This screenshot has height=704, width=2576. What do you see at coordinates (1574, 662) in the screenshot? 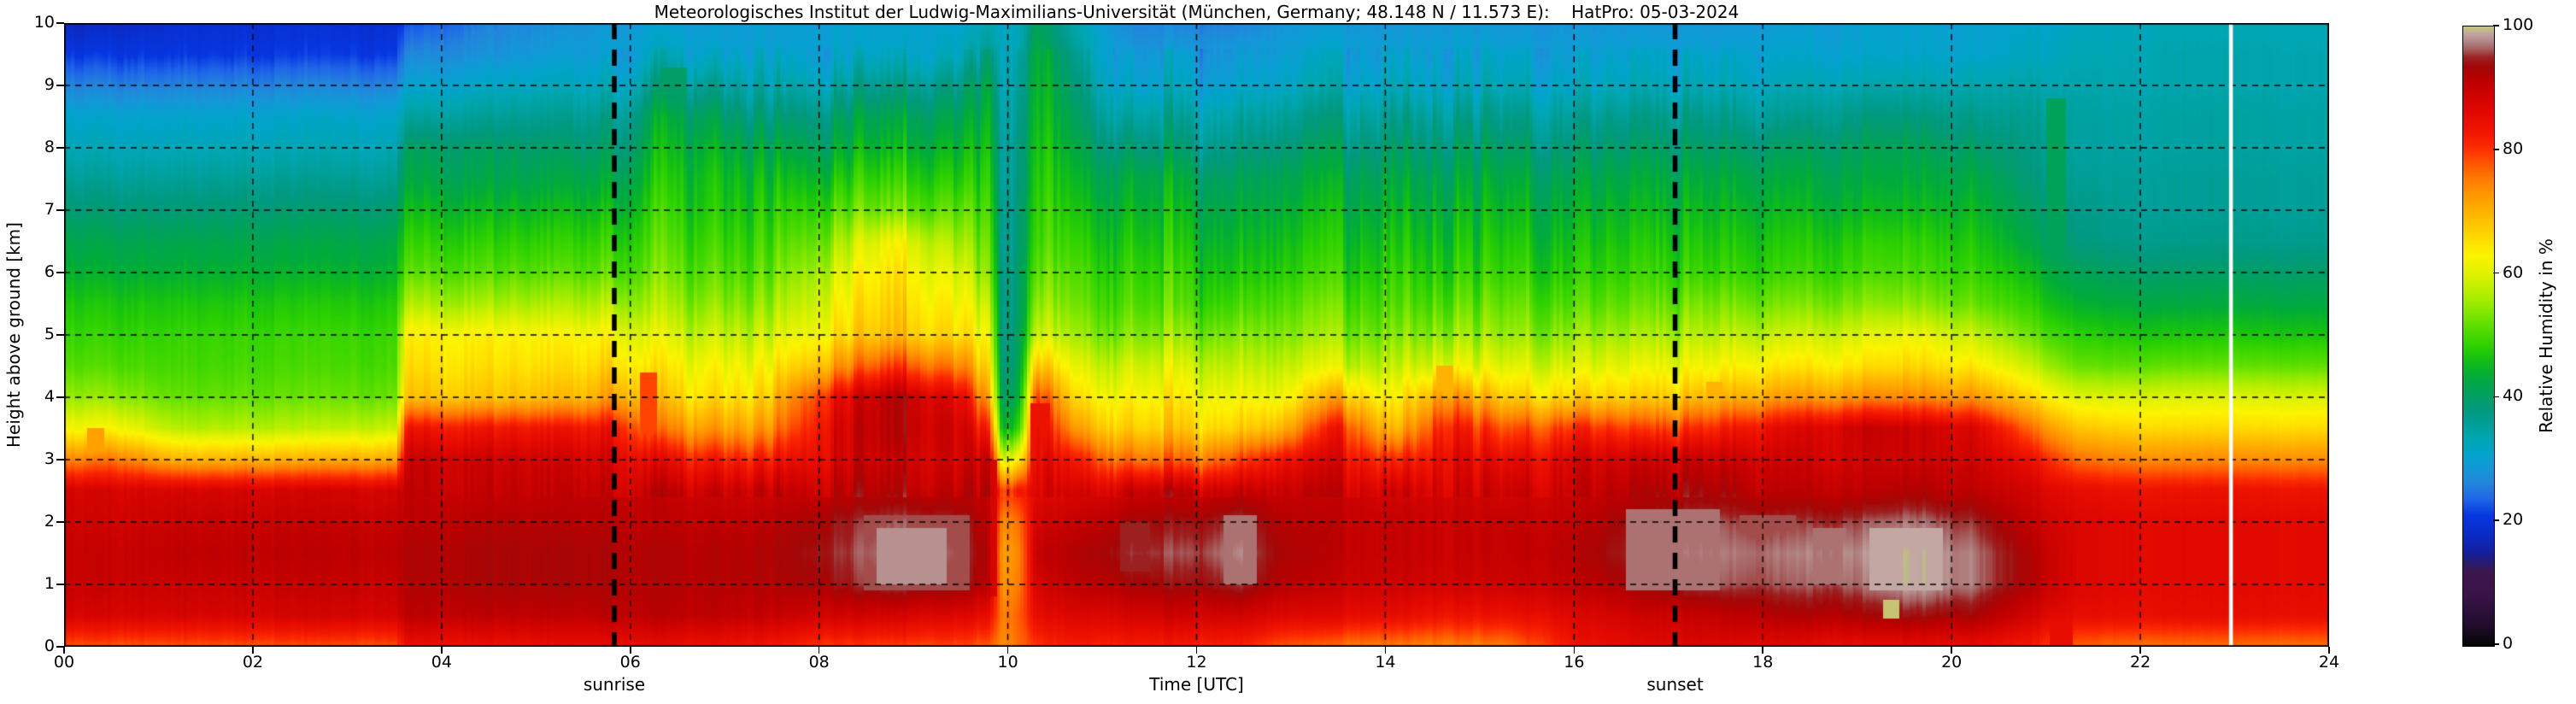
I see `x-tick-label: 16` at bounding box center [1574, 662].